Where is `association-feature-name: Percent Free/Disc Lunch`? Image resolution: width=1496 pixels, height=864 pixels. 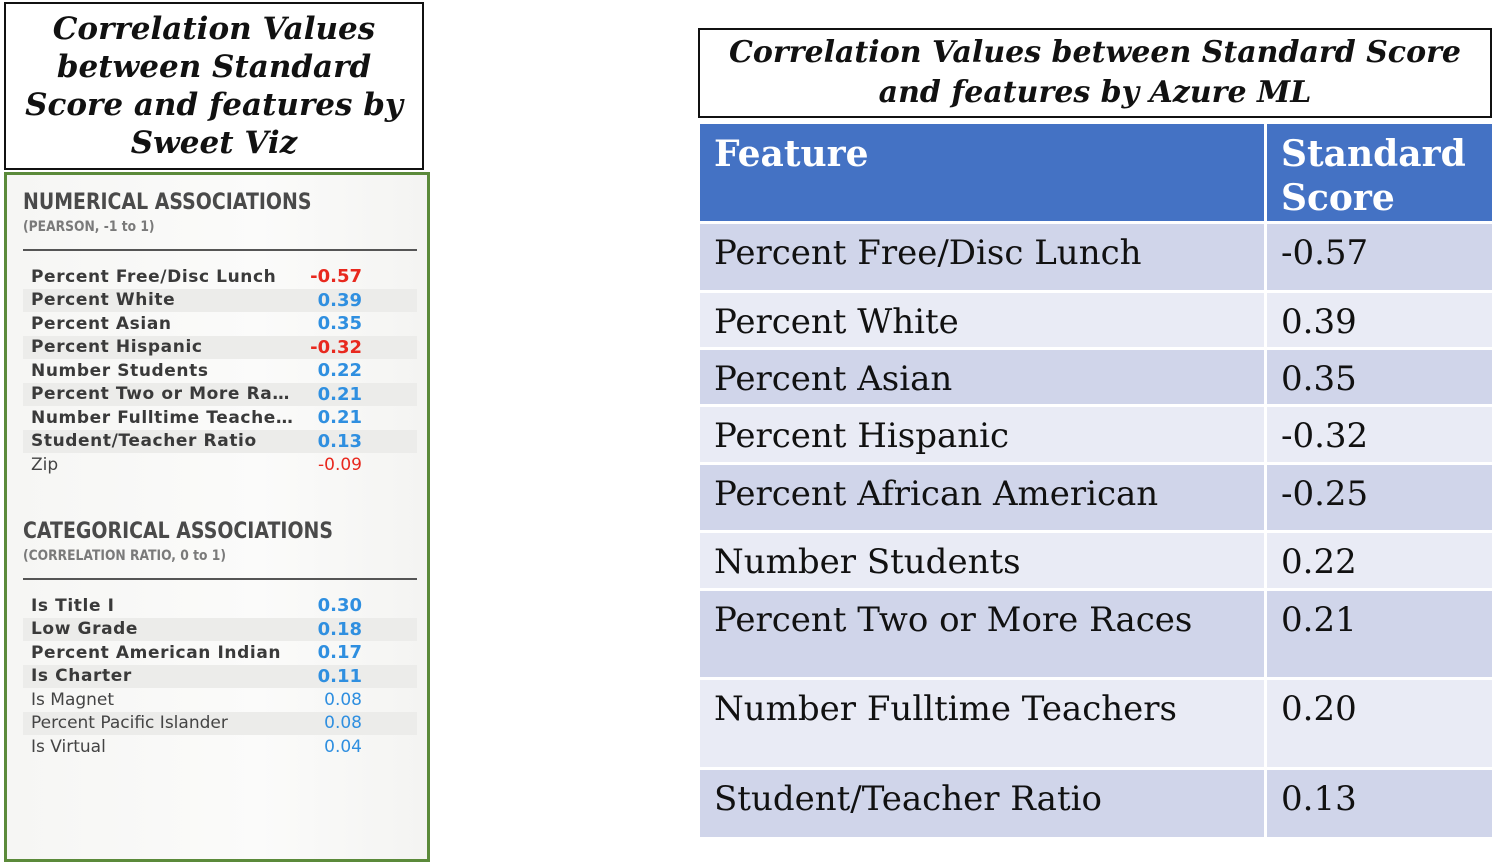
association-feature-name: Percent Free/Disc Lunch is located at coordinates (154, 276).